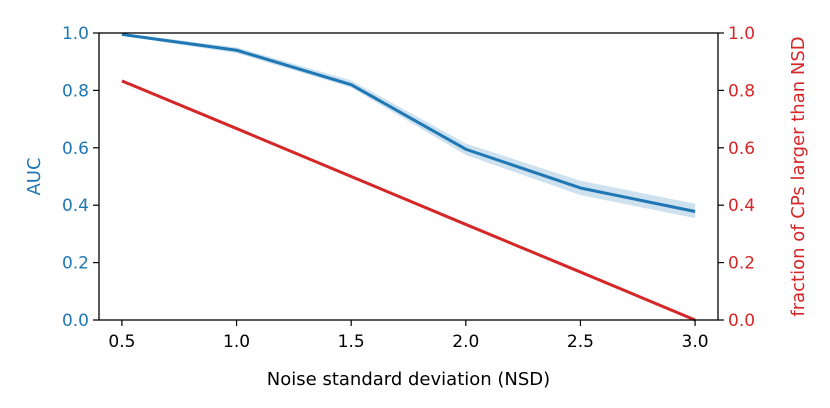 The image size is (830, 408). What do you see at coordinates (741, 34) in the screenshot?
I see `right-y-tick-label: 1.0` at bounding box center [741, 34].